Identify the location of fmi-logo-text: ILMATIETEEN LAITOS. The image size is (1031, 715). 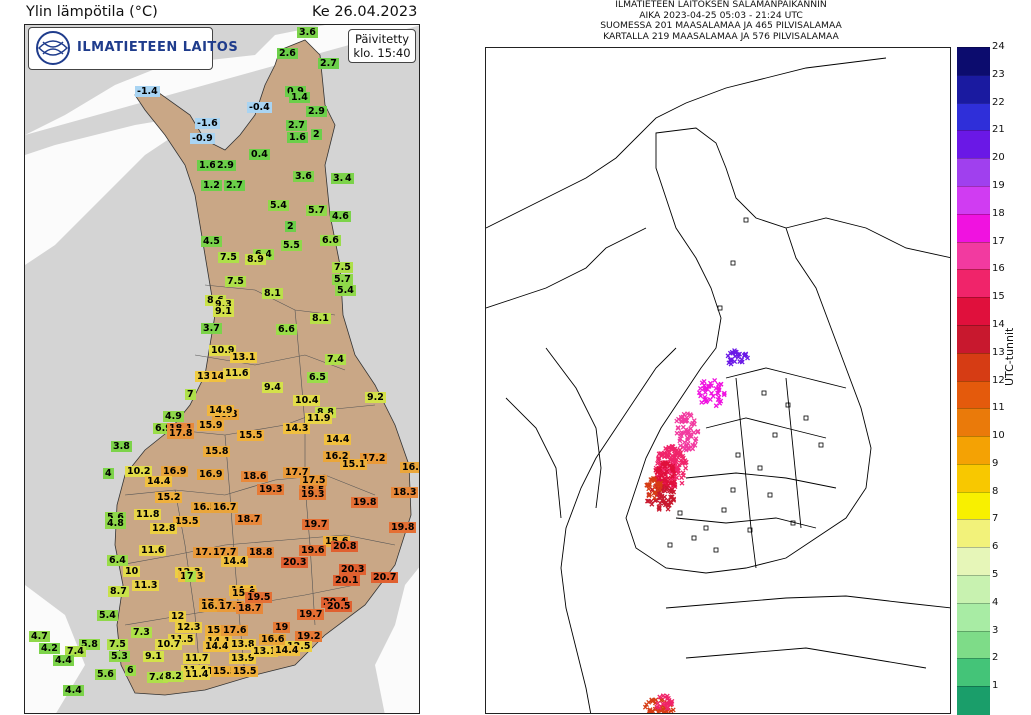
(158, 47).